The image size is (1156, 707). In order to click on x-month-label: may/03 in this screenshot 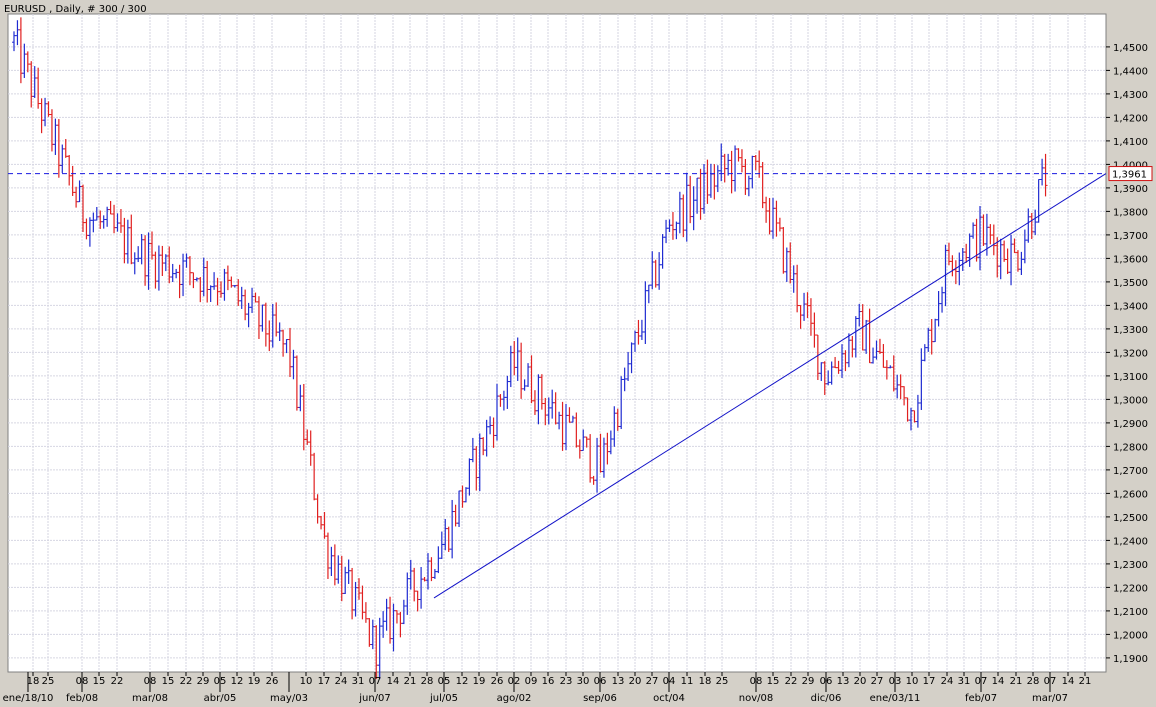, I will do `click(289, 698)`.